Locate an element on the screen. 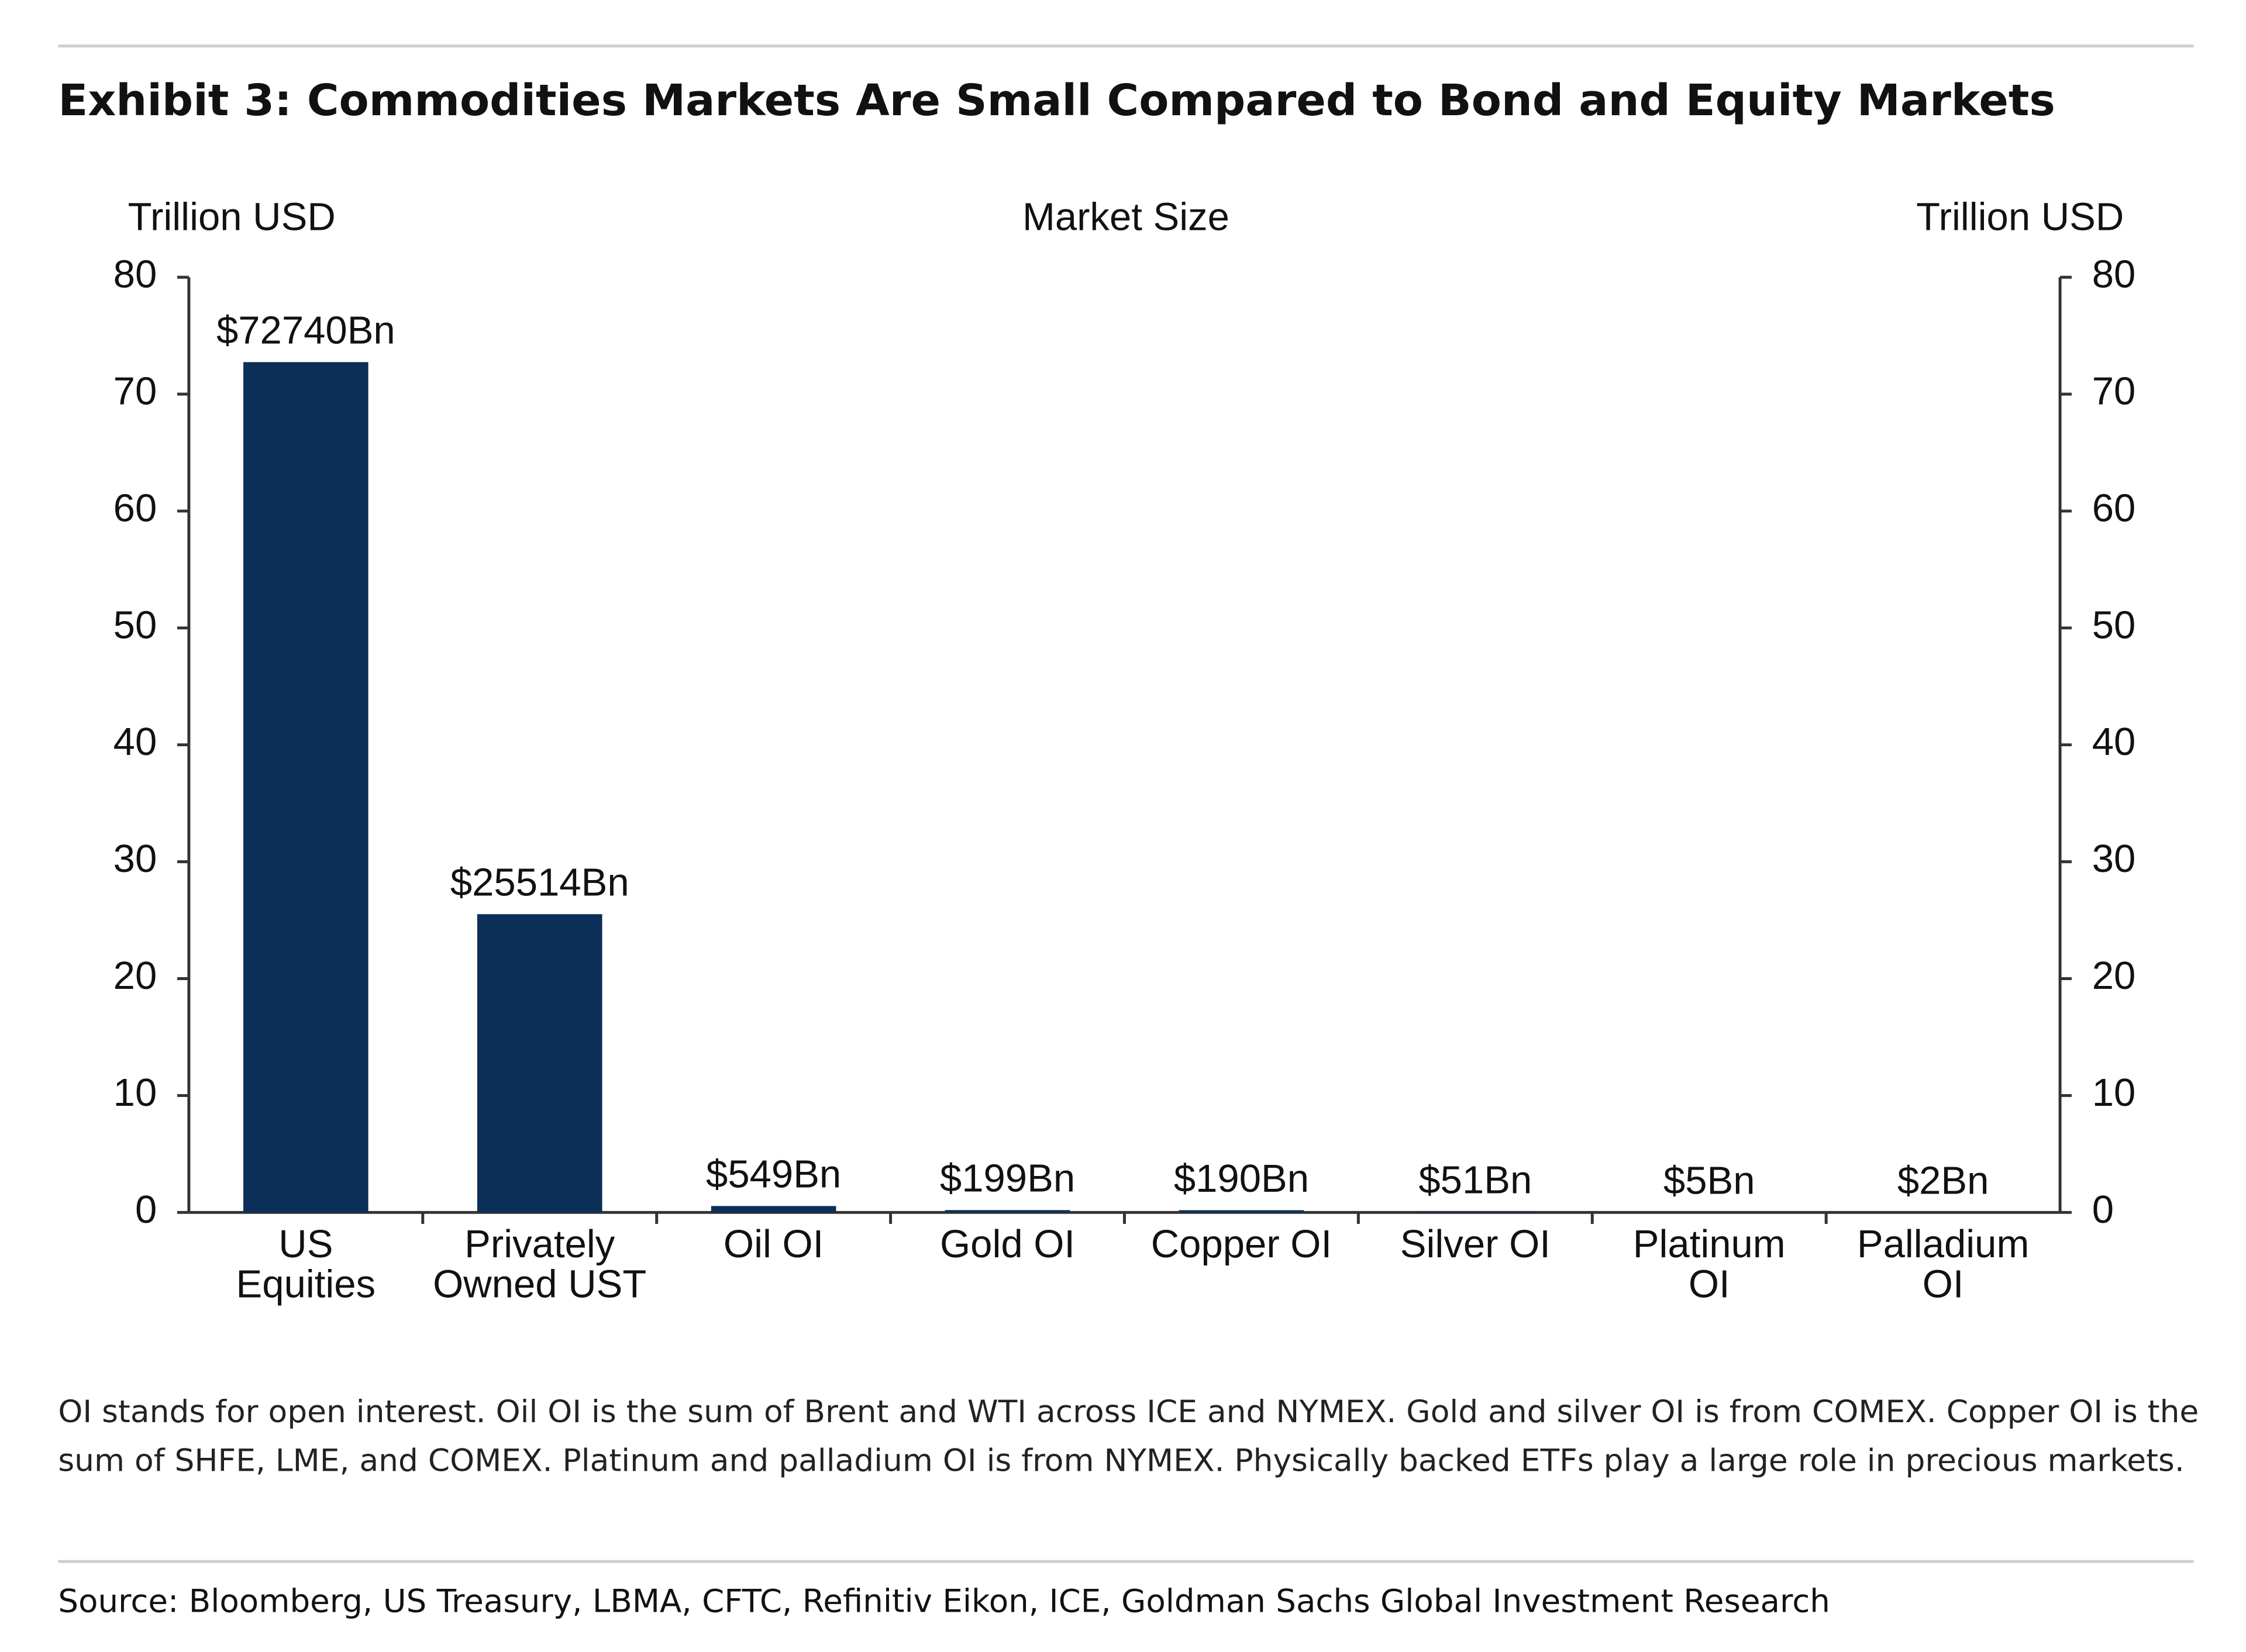 The width and height of the screenshot is (2246, 1652). y-axis-label: Trillion USD is located at coordinates (232, 217).